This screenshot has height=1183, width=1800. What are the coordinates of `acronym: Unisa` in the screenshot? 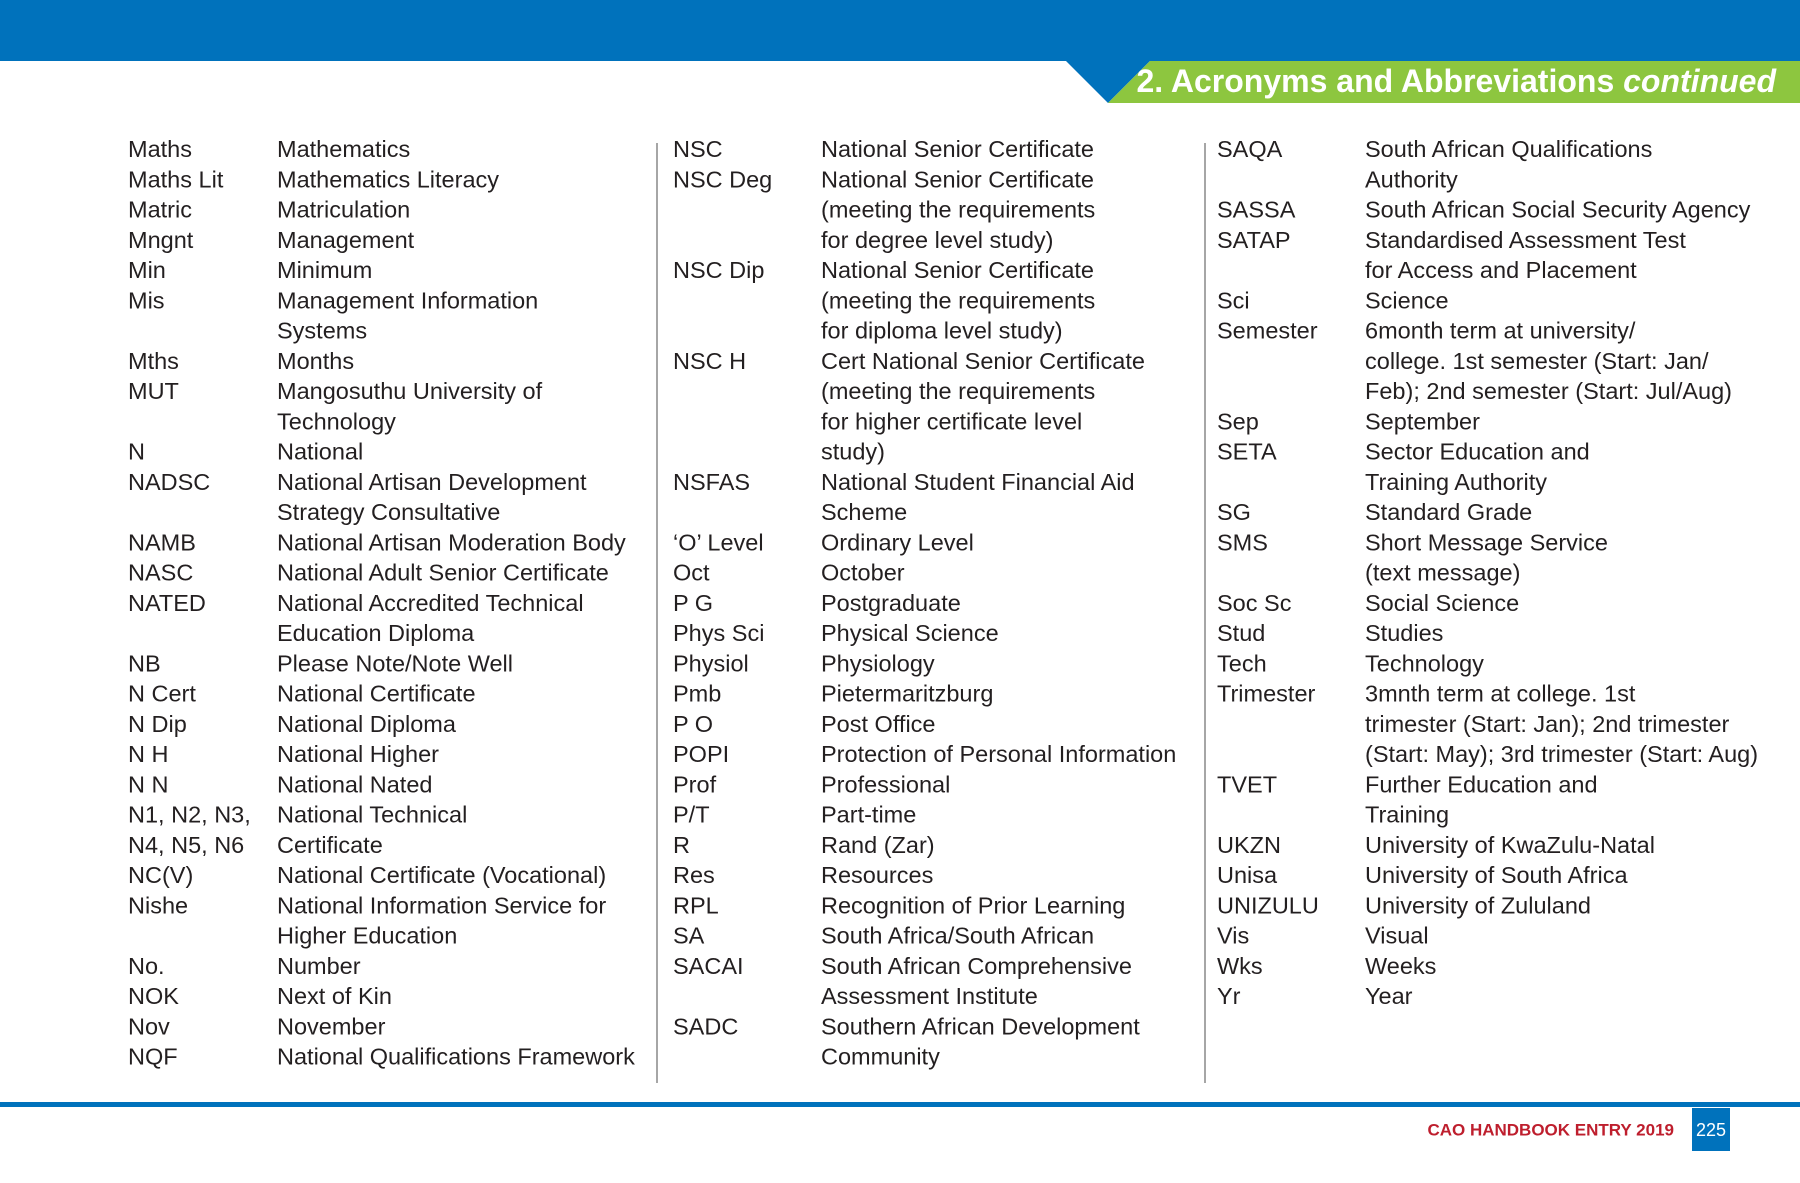 It's located at (1247, 875).